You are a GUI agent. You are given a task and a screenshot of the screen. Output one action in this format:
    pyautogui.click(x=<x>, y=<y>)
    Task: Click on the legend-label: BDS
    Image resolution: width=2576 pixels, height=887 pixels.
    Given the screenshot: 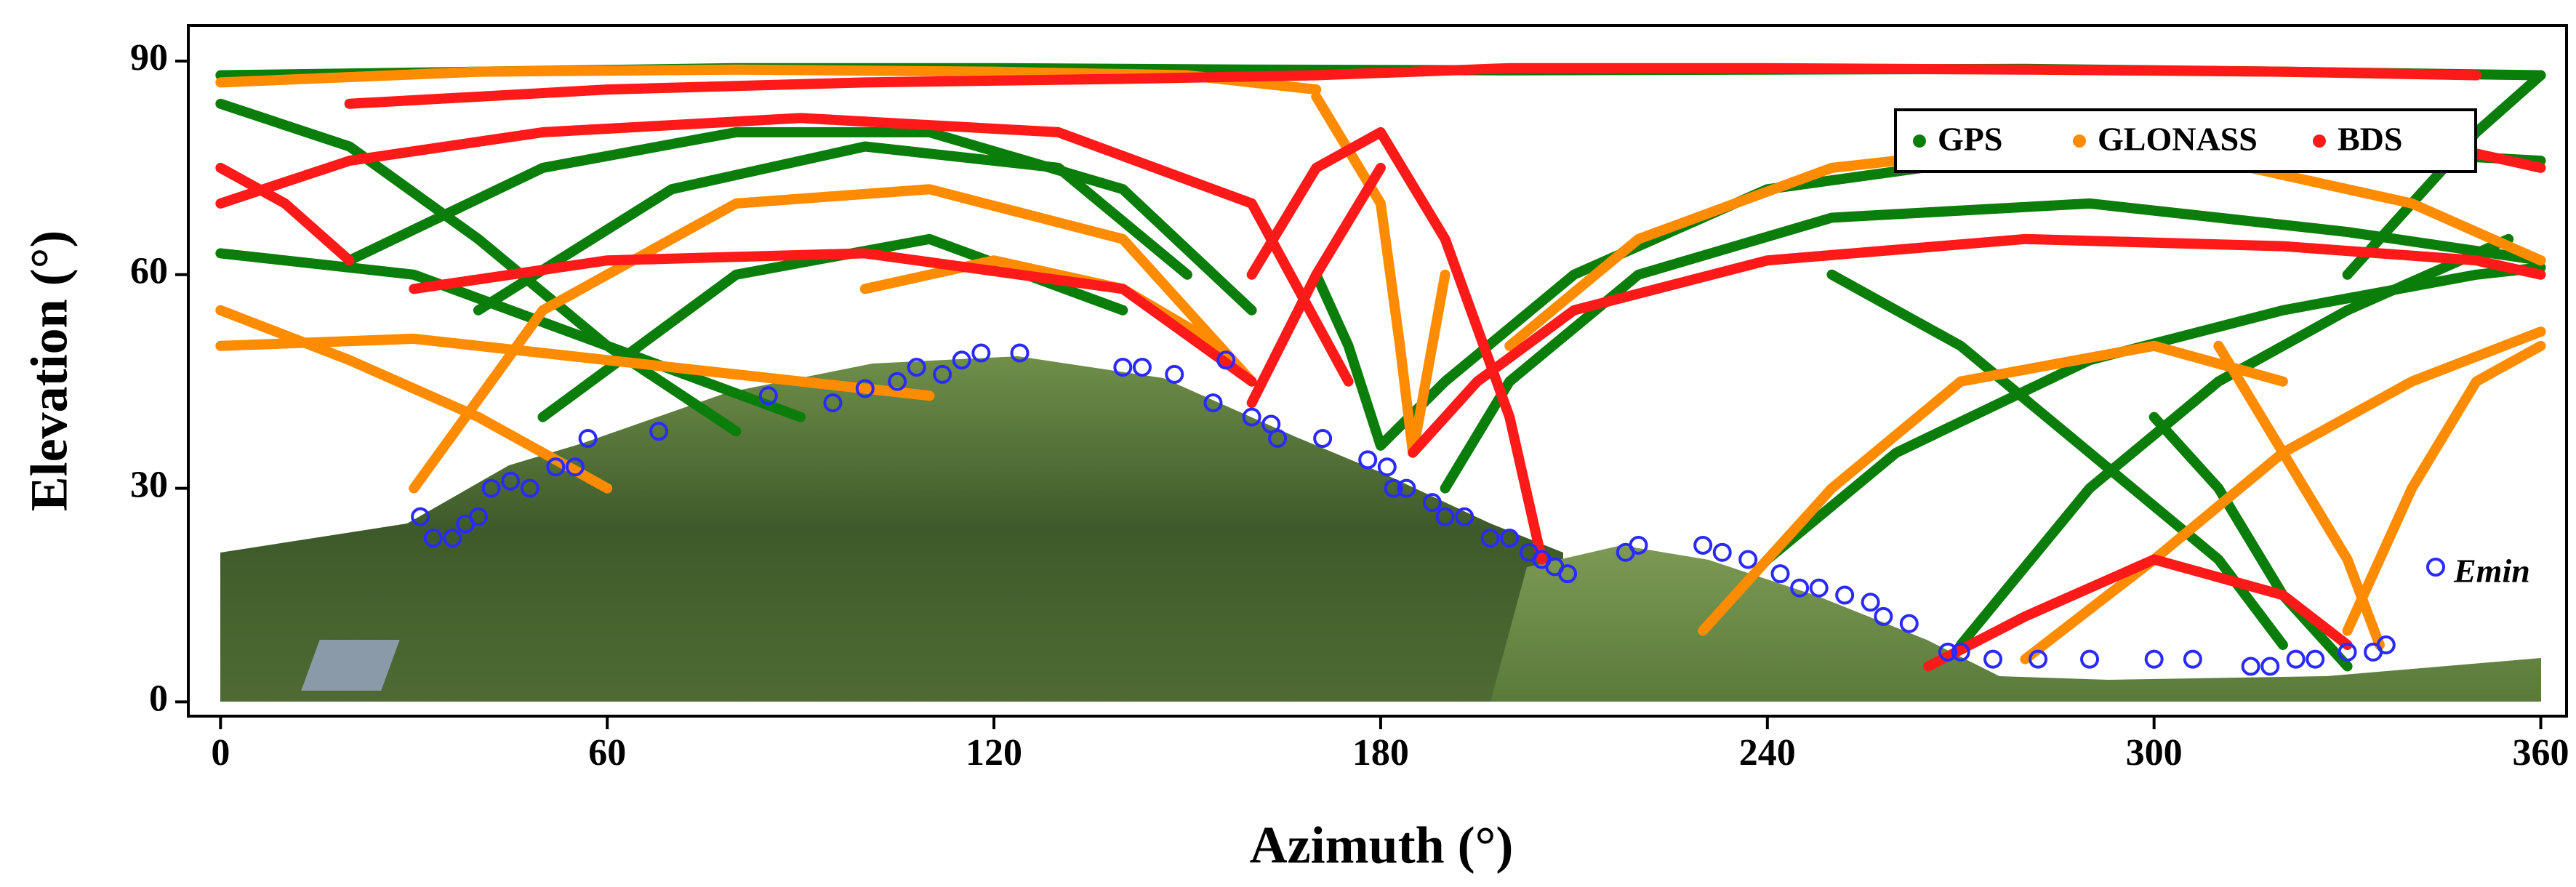 What is the action you would take?
    pyautogui.click(x=2370, y=139)
    